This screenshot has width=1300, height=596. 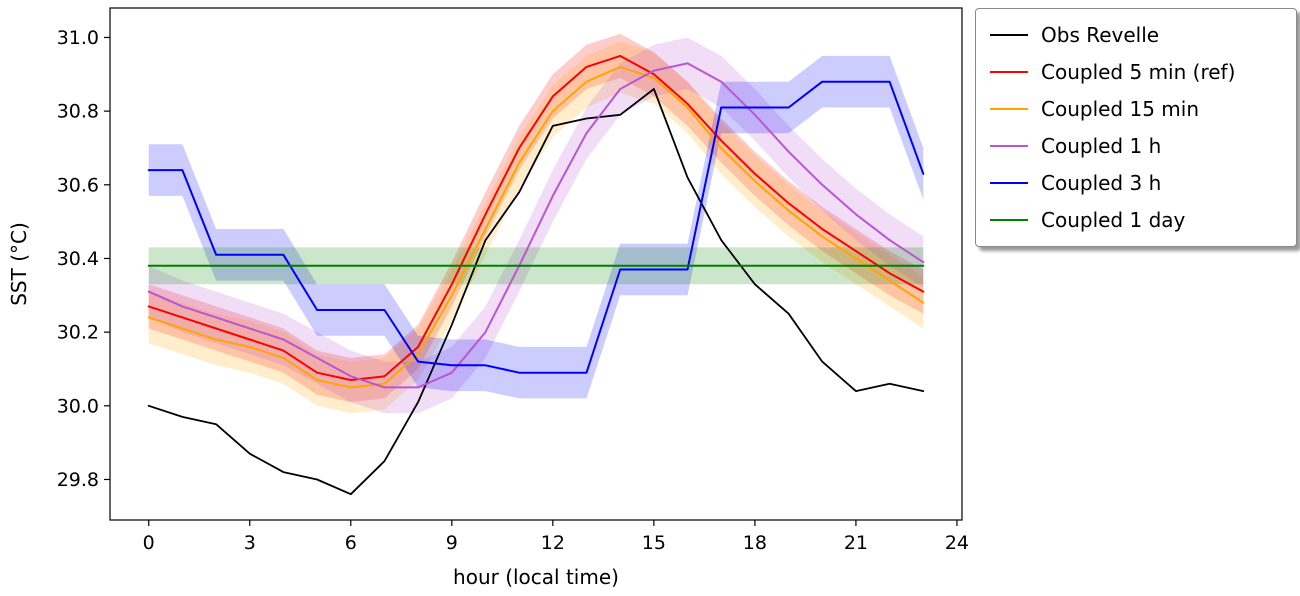 I want to click on x-tick-label: 15, so click(x=654, y=543).